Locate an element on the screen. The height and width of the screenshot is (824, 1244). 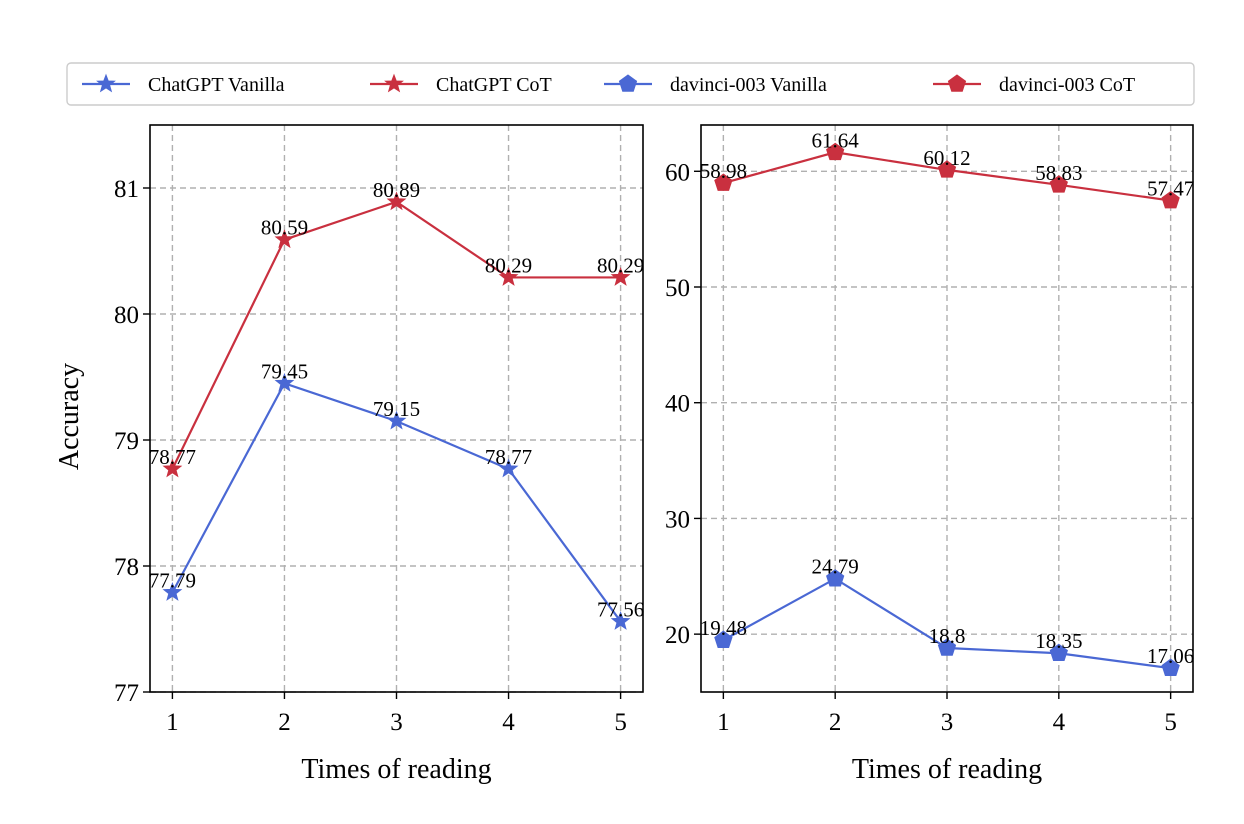
legend-label: ChatGPT Vanilla is located at coordinates (216, 85).